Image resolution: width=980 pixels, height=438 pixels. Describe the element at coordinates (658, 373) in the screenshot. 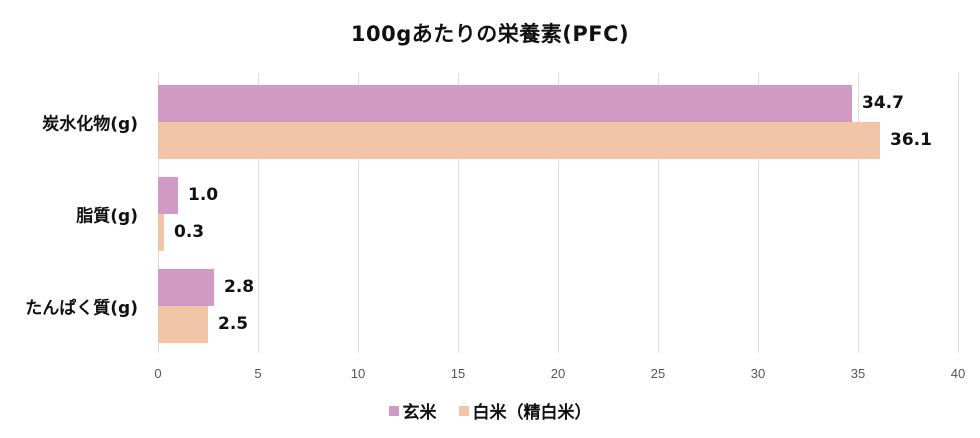

I see `x-tick-label: 25` at that location.